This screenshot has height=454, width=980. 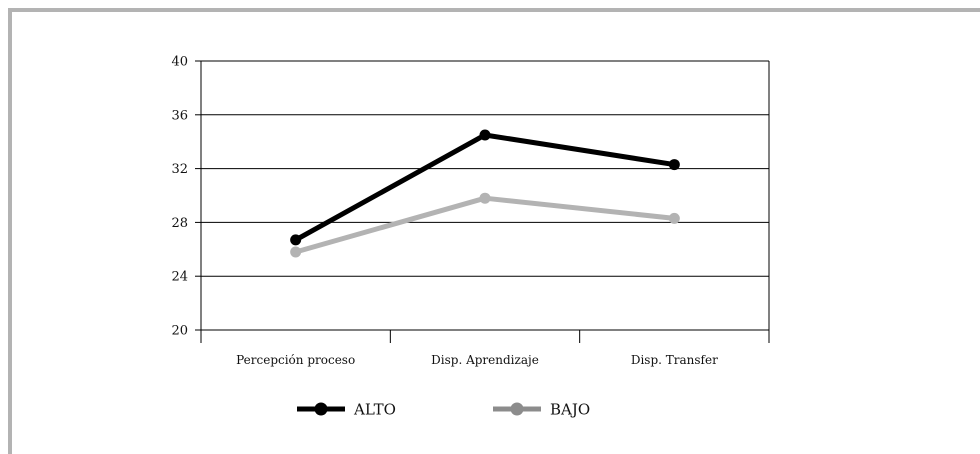 What do you see at coordinates (179, 115) in the screenshot?
I see `y-tick-label: 36` at bounding box center [179, 115].